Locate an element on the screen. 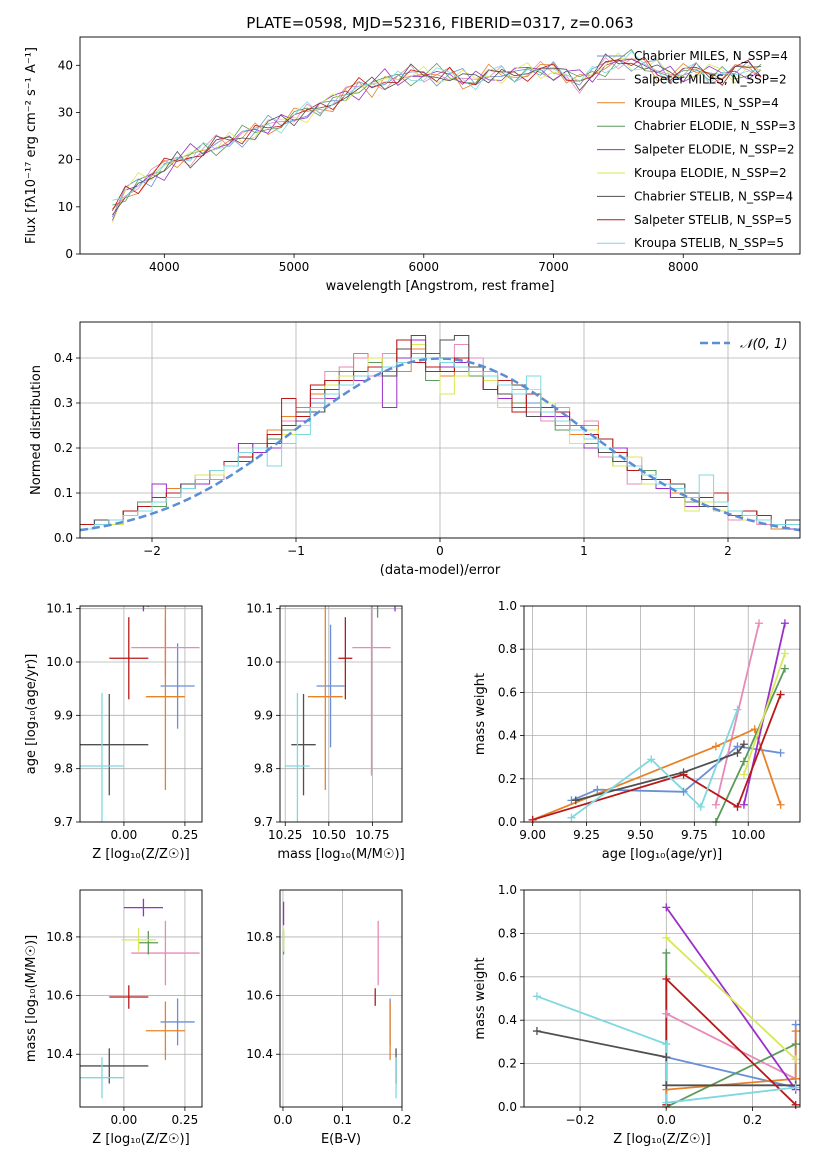  y-axis-label: Flux [fλ10⁻¹⁷ erg cm⁻² s⁻¹ A⁻¹] is located at coordinates (31, 145).